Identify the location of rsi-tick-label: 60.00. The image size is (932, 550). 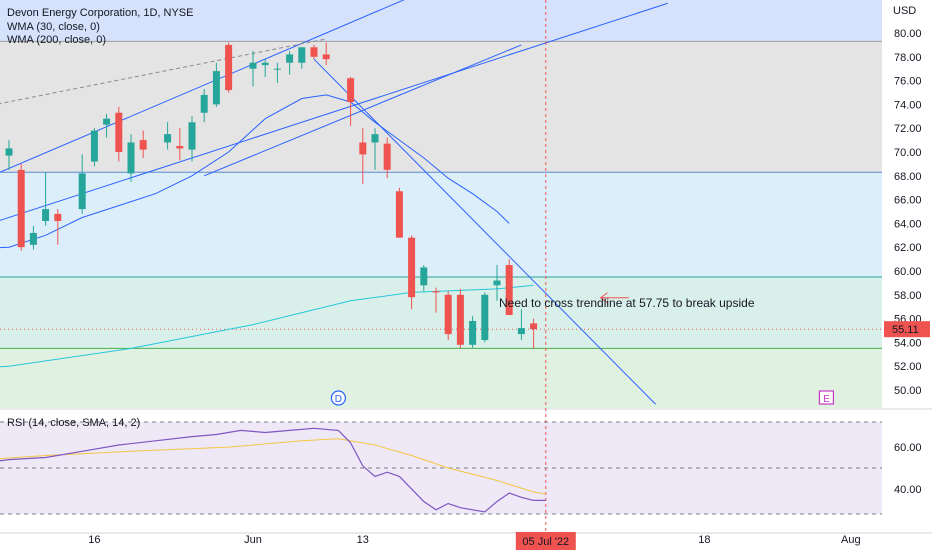
(908, 448).